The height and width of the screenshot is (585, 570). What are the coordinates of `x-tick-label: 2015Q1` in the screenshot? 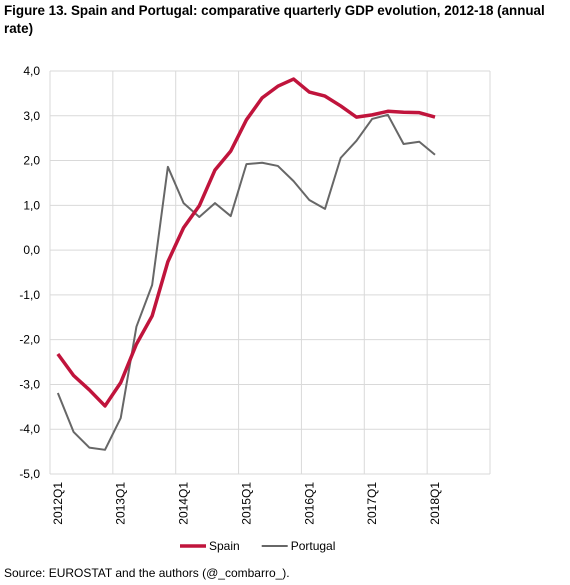 It's located at (246, 503).